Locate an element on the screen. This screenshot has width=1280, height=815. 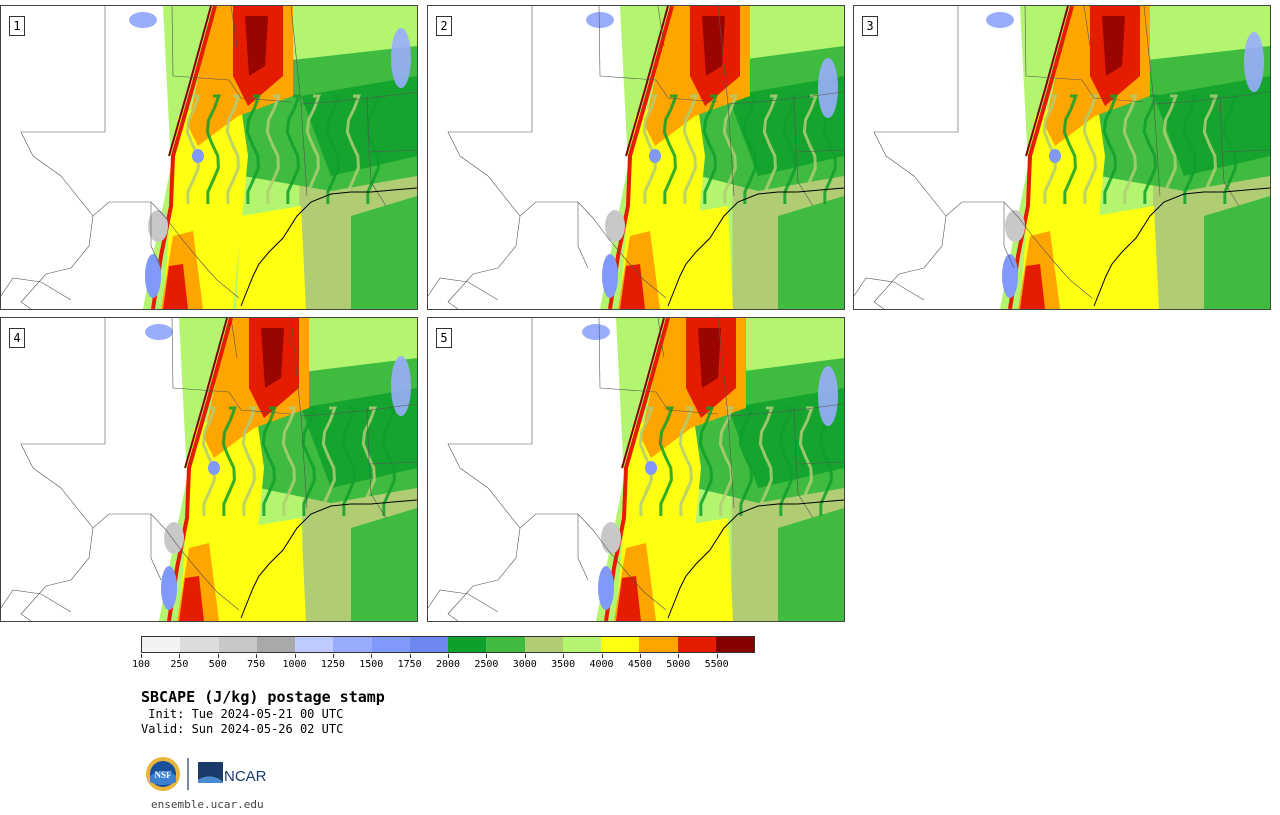
member-label: 2 is located at coordinates (444, 26).